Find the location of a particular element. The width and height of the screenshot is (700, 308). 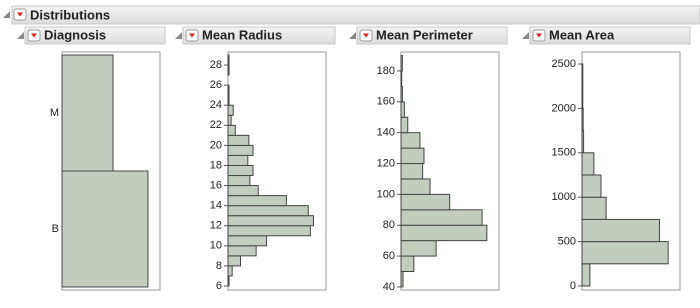

y-tick-label: 20 is located at coordinates (216, 145).